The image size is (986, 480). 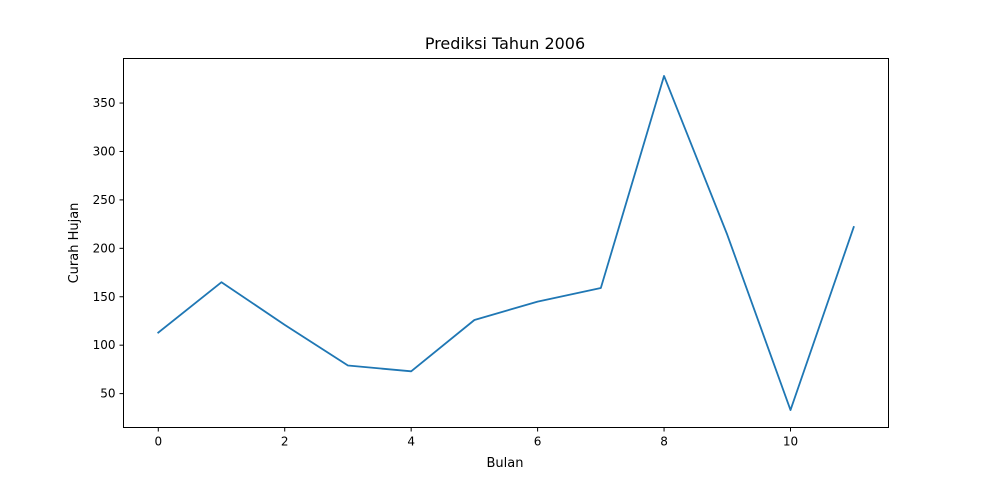 I want to click on y-axis-ticks: 50 100 150 200 250 300 350, so click(x=108, y=248).